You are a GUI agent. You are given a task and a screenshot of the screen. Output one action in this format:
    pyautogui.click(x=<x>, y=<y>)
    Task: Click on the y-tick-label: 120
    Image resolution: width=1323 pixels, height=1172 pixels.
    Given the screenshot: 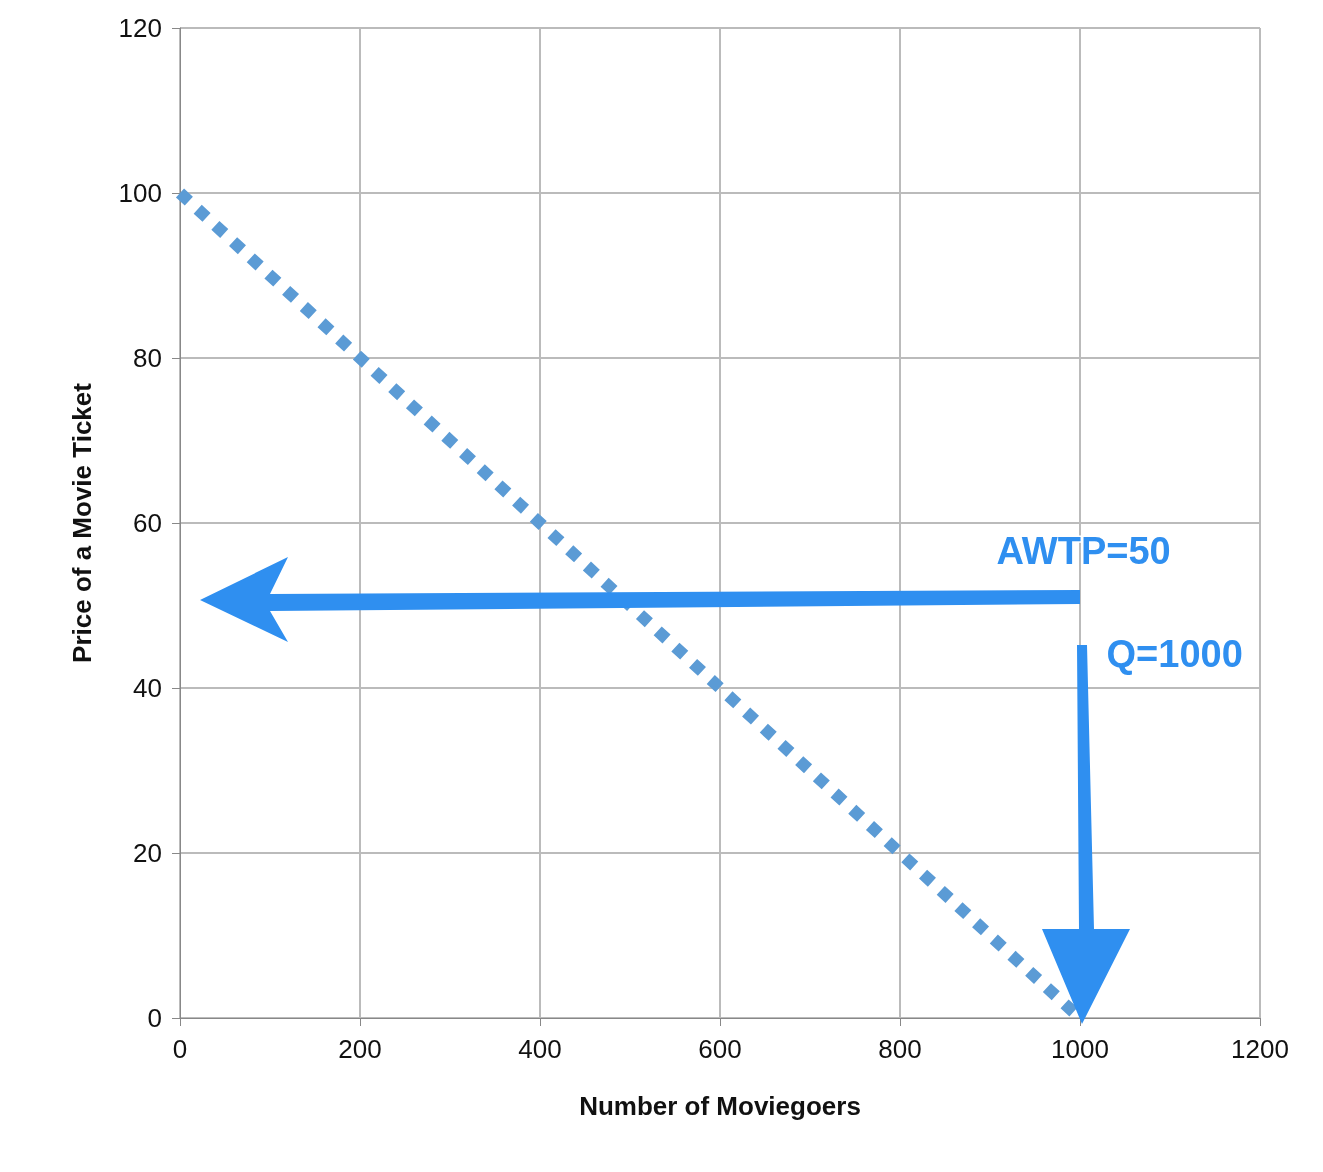 What is the action you would take?
    pyautogui.click(x=140, y=28)
    